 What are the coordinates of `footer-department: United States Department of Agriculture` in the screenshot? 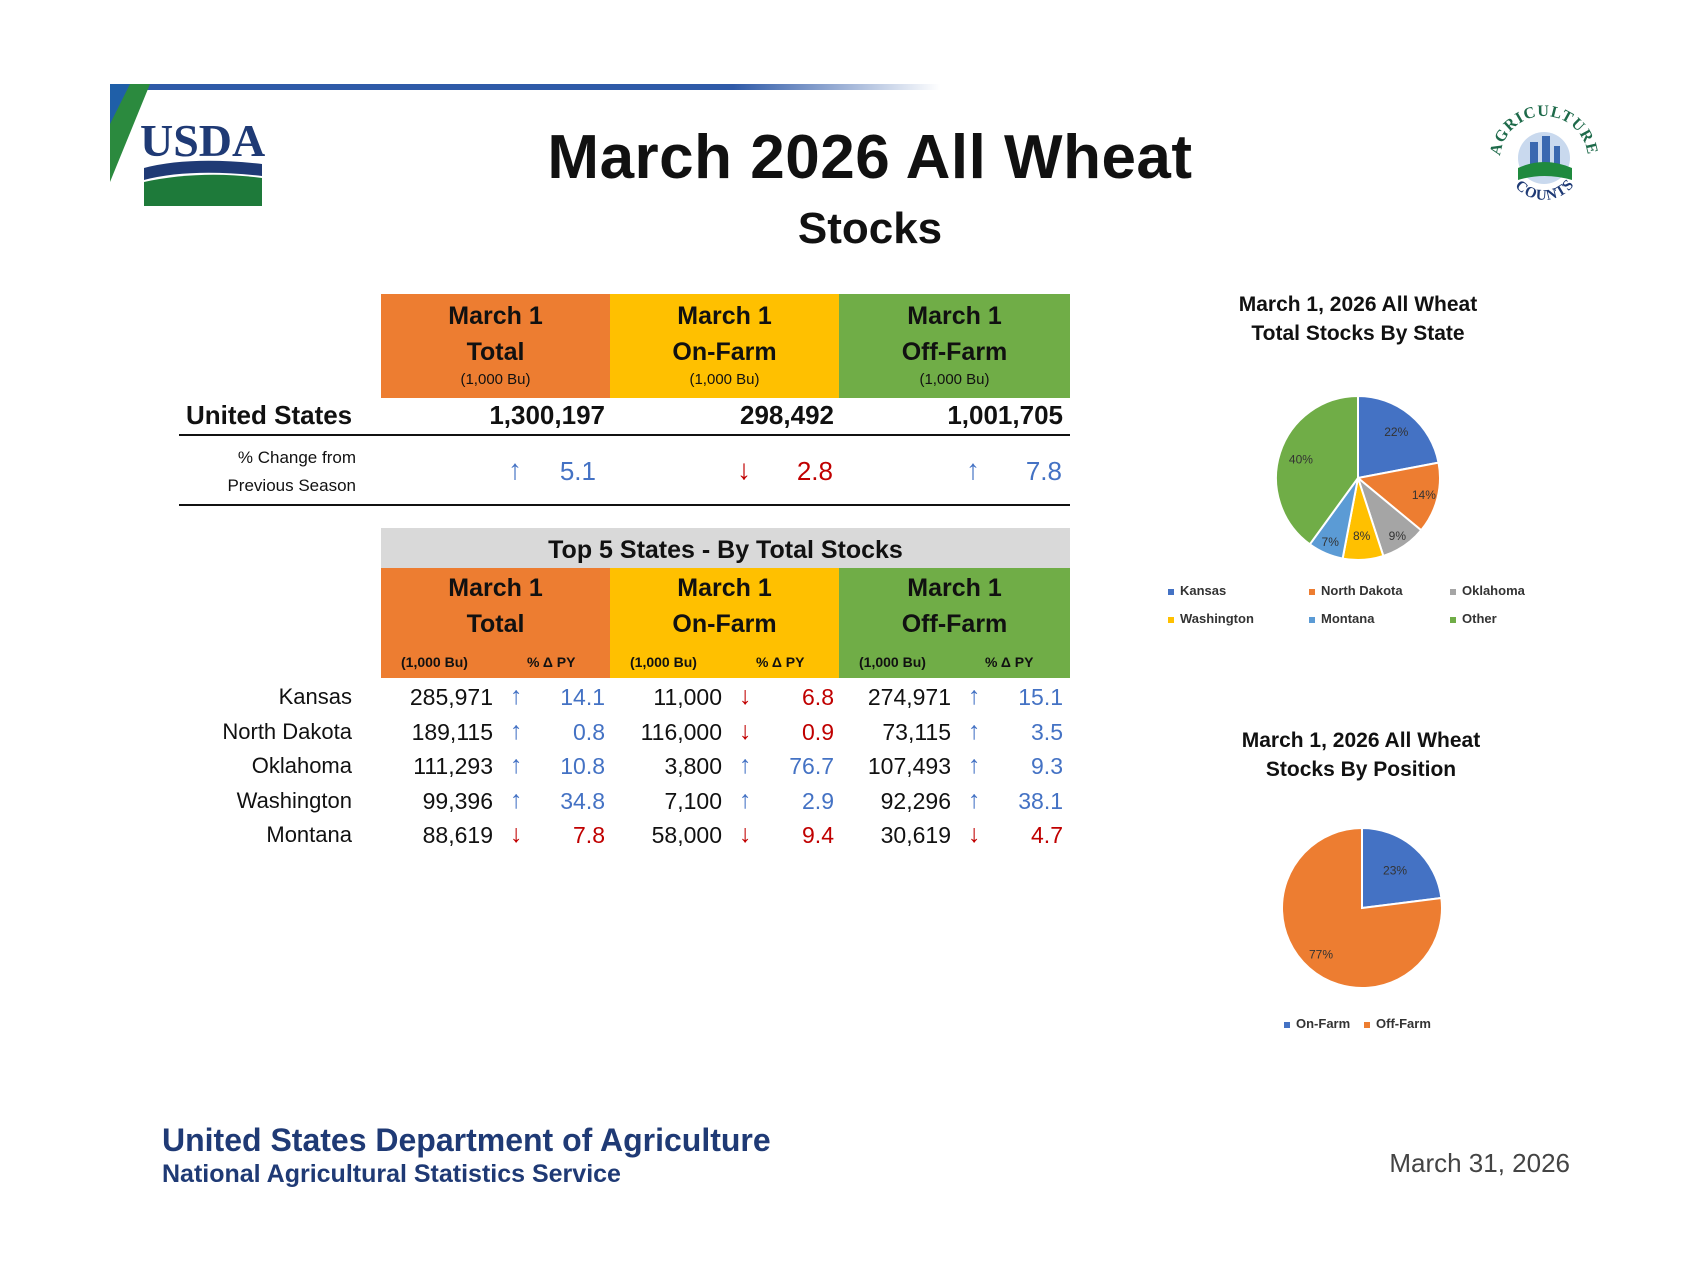 It's located at (466, 1140).